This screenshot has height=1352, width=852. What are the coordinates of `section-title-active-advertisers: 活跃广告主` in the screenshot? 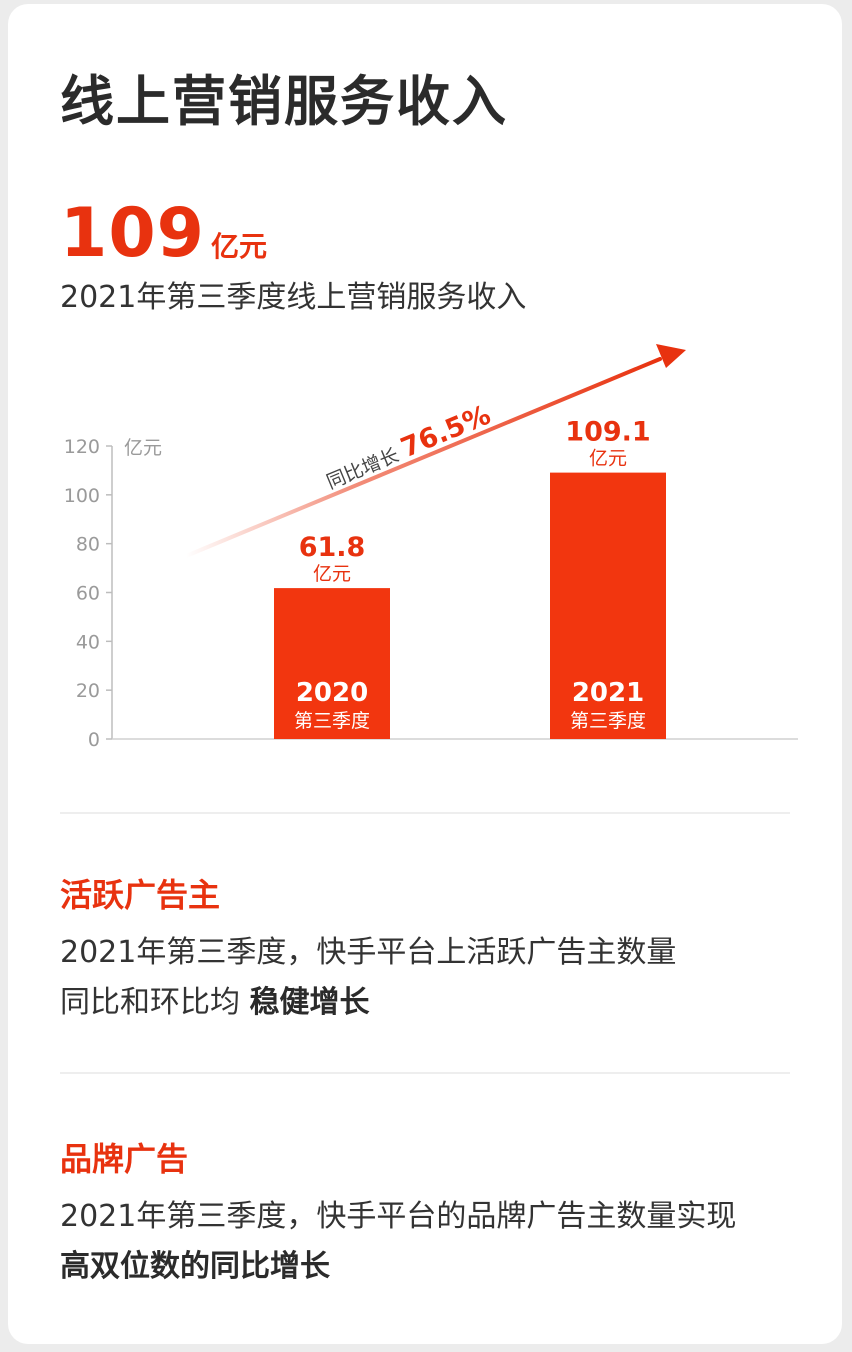 It's located at (140, 895).